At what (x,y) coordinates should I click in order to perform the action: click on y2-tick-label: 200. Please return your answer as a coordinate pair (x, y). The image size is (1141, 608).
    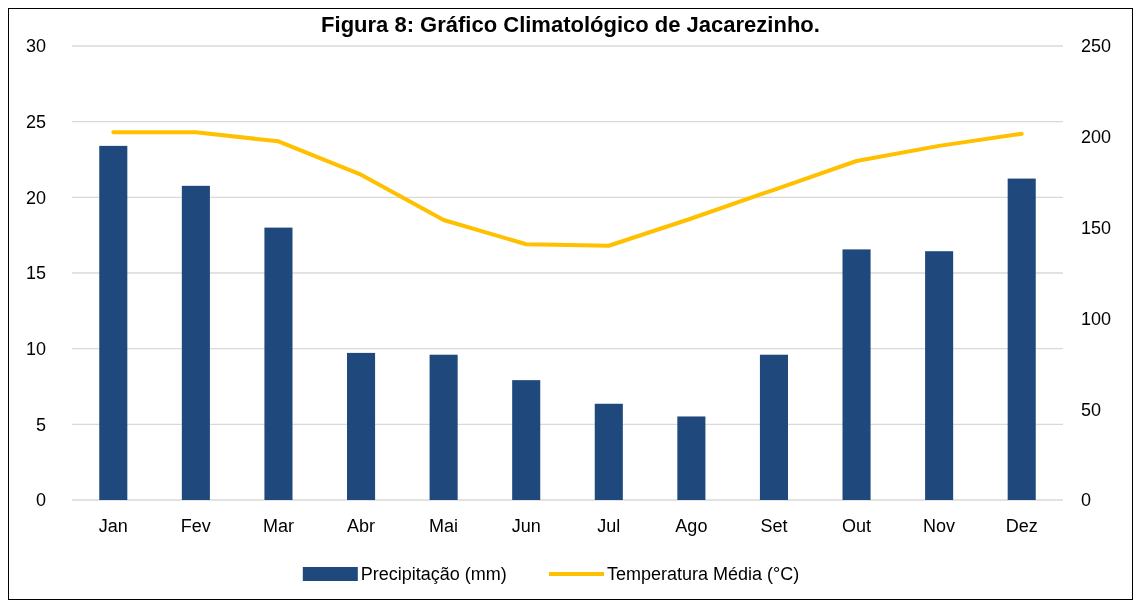
    Looking at the image, I should click on (1096, 137).